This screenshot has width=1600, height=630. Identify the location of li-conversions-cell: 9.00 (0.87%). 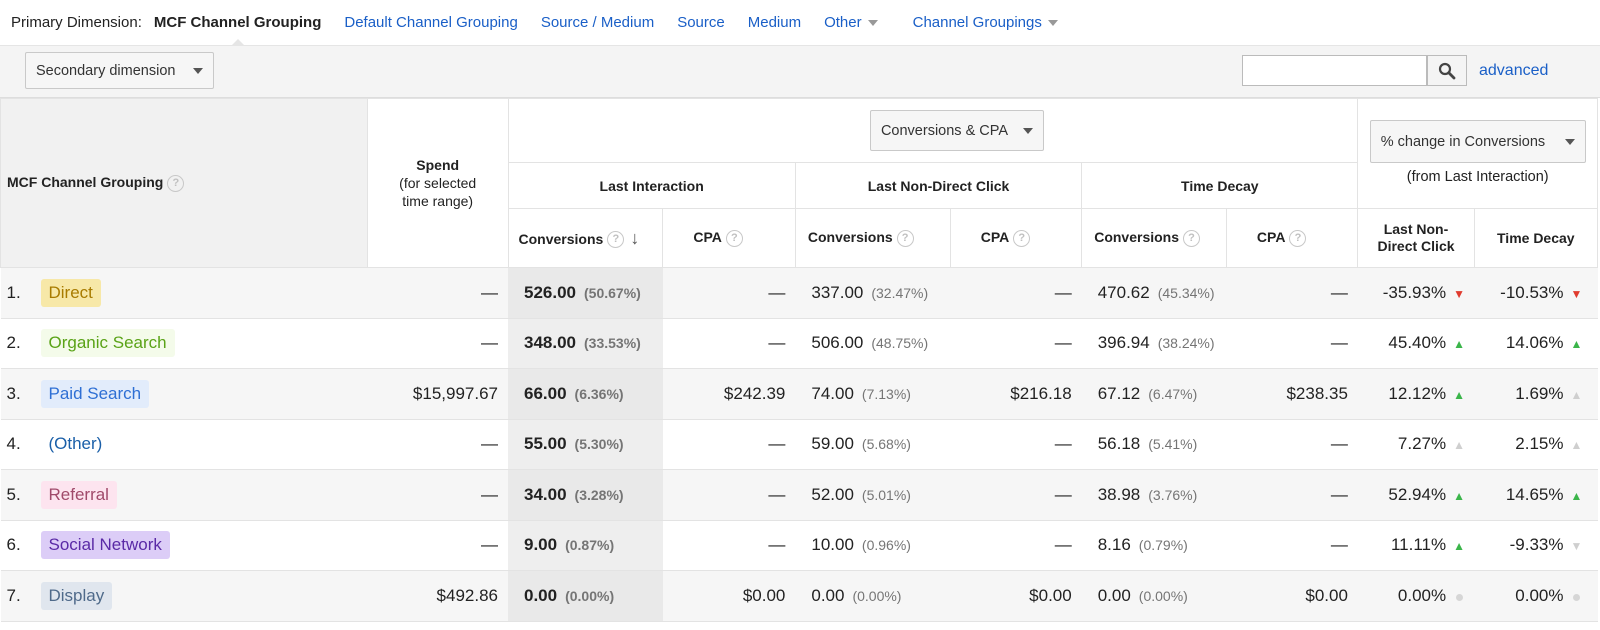
(585, 545).